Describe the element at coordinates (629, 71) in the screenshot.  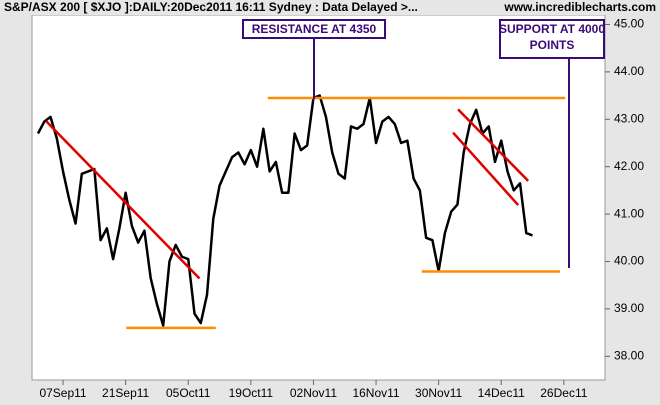
I see `y-tick-label: 44.00` at that location.